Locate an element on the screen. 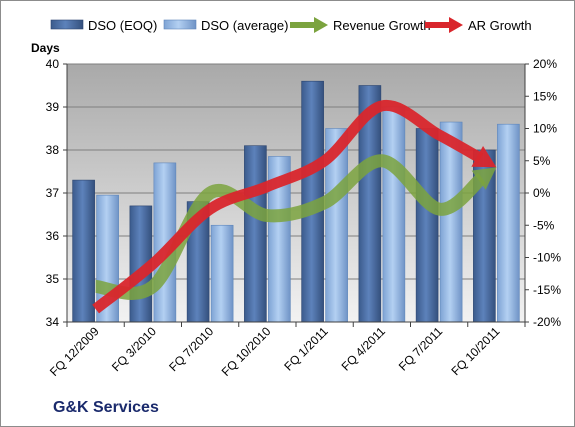 The width and height of the screenshot is (575, 427). legend-item: AR Growth is located at coordinates (478, 25).